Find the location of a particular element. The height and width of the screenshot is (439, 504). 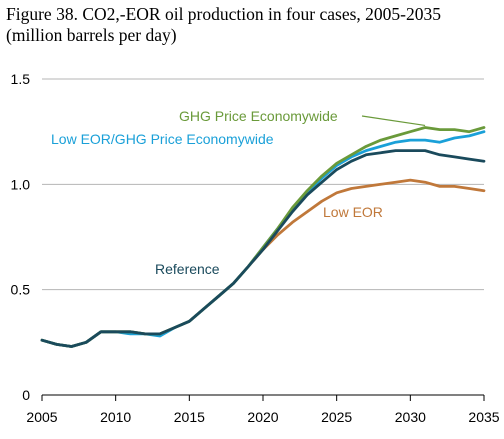

y-tick-label: 0.5 is located at coordinates (21, 290).